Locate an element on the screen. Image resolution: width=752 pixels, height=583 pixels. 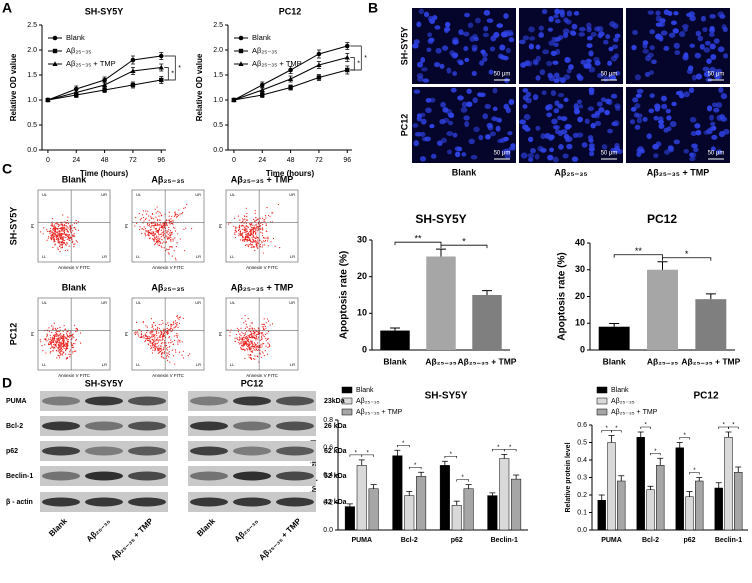
bar is located at coordinates (699, 505).